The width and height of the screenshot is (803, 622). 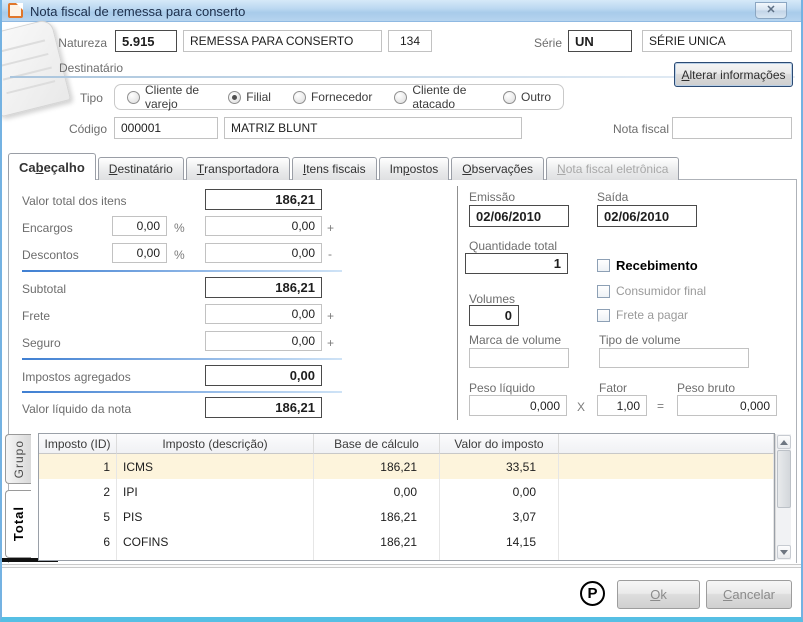 What do you see at coordinates (410, 41) in the screenshot?
I see `natureza-num-field: 134` at bounding box center [410, 41].